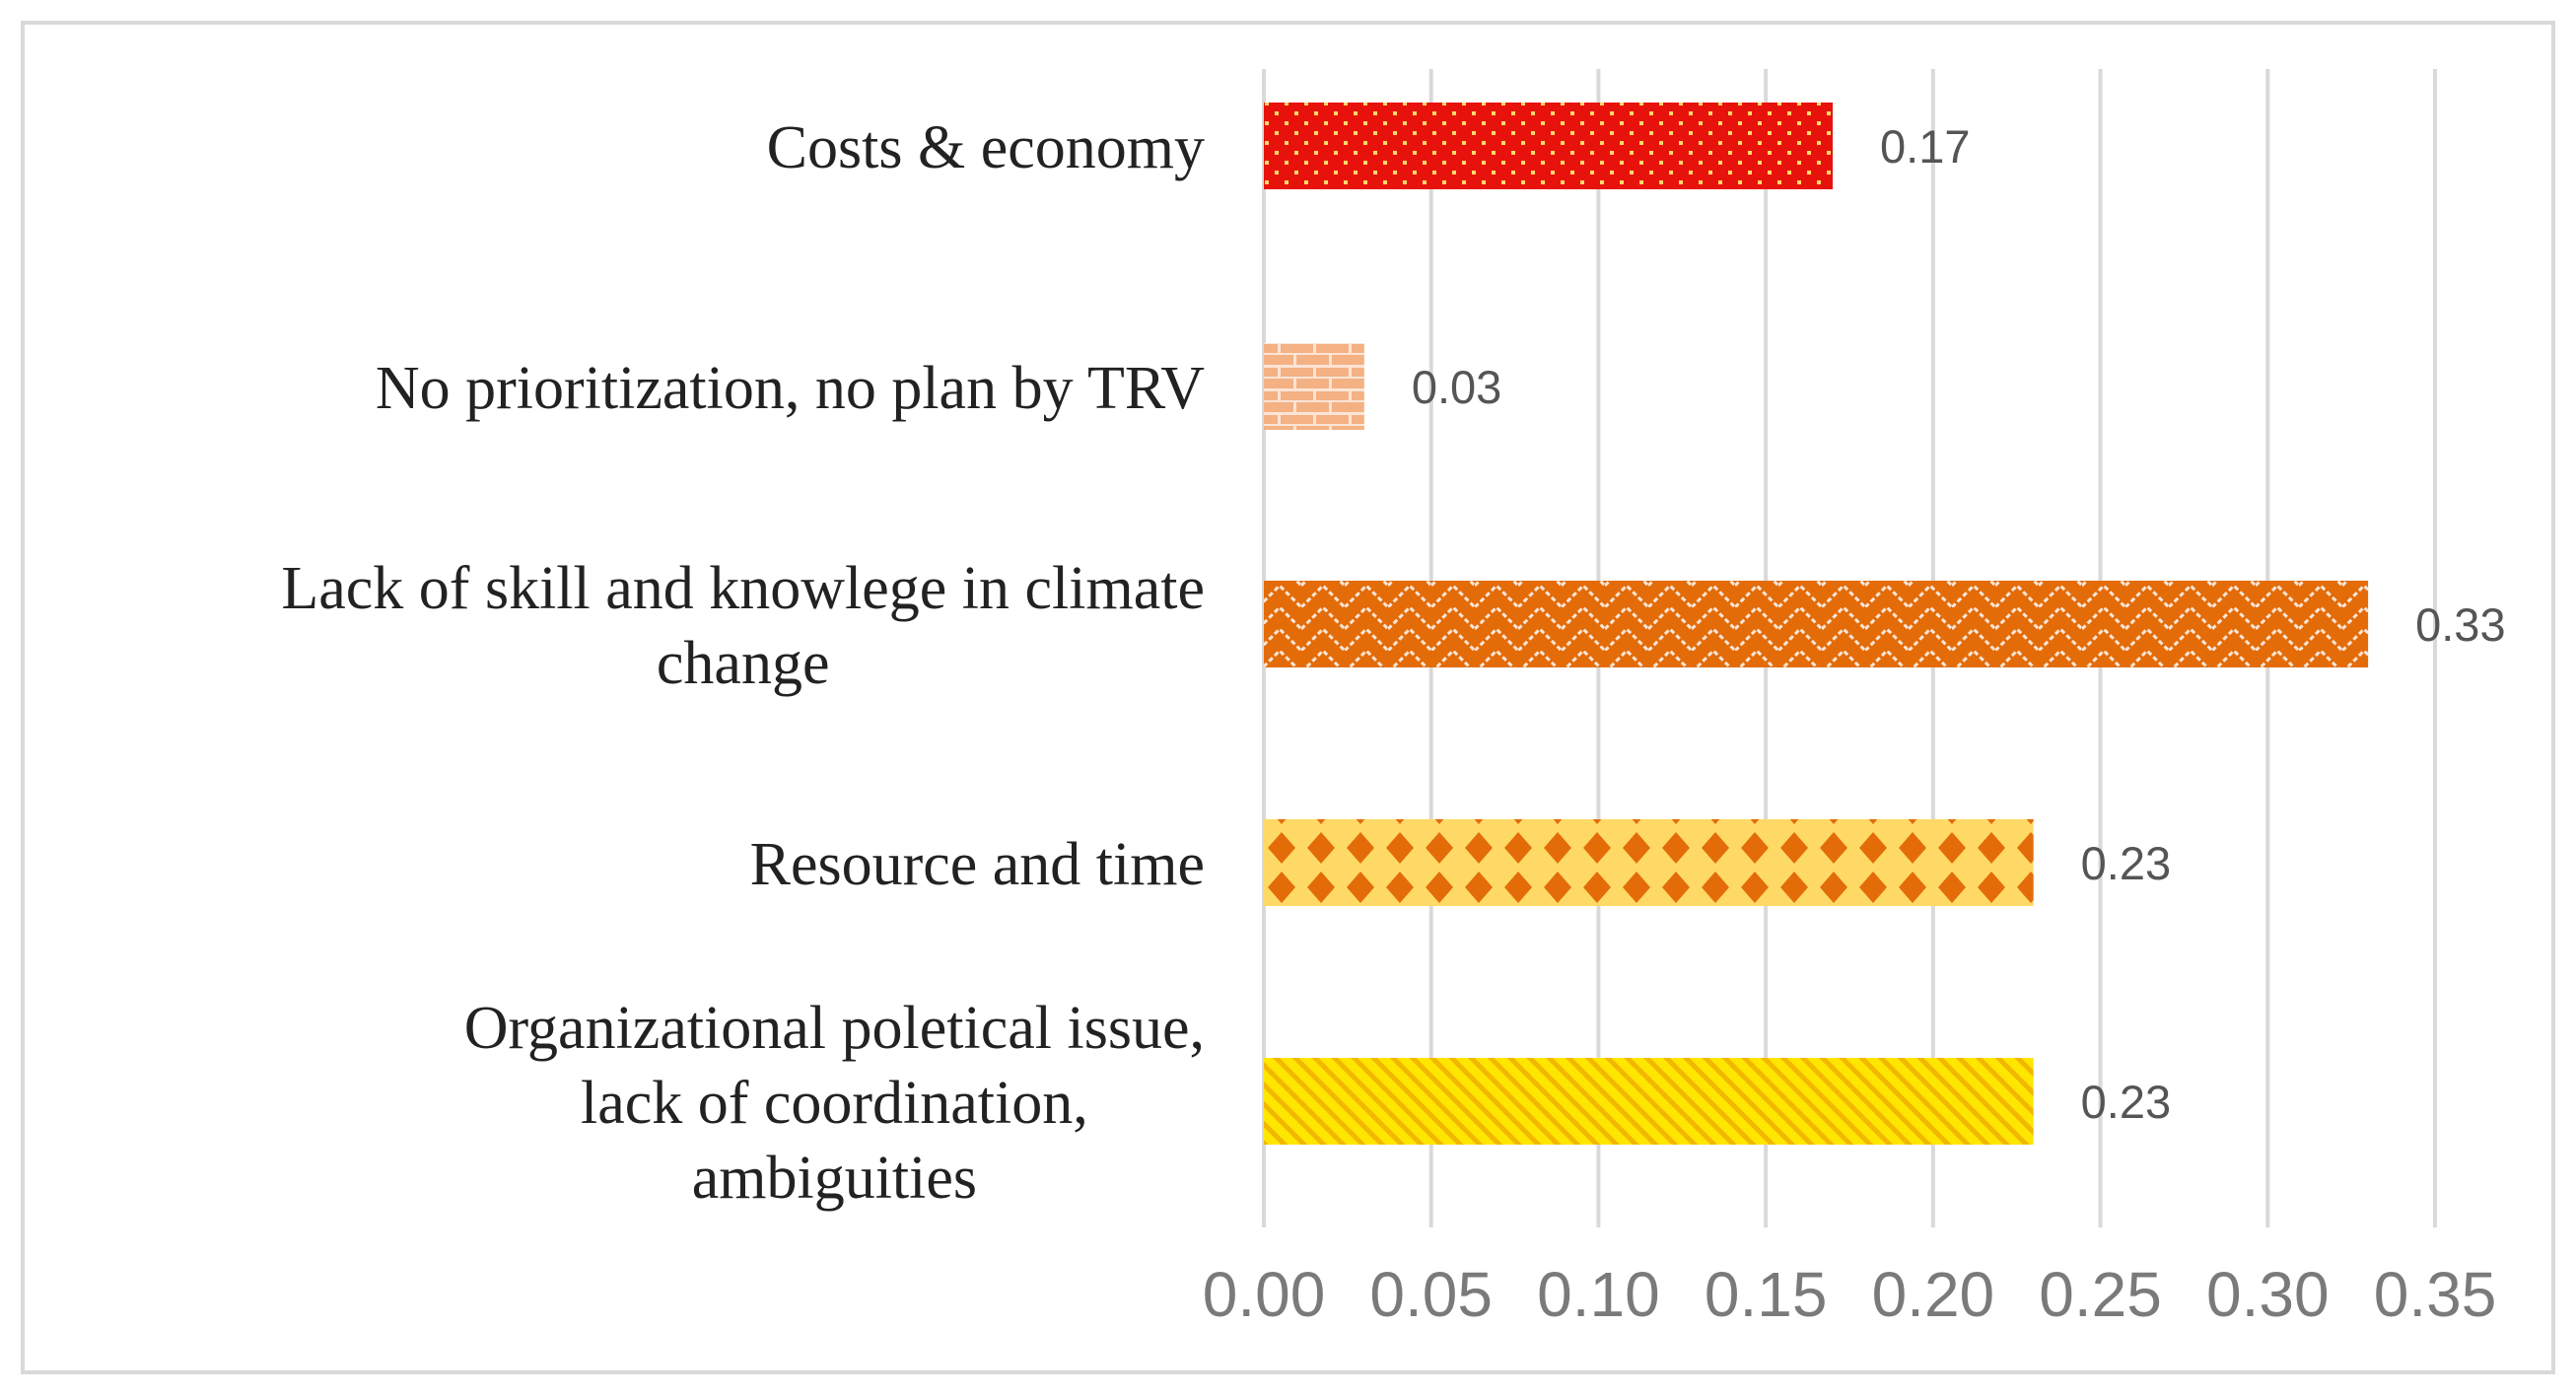  What do you see at coordinates (2460, 625) in the screenshot?
I see `data-label-2: 0.33` at bounding box center [2460, 625].